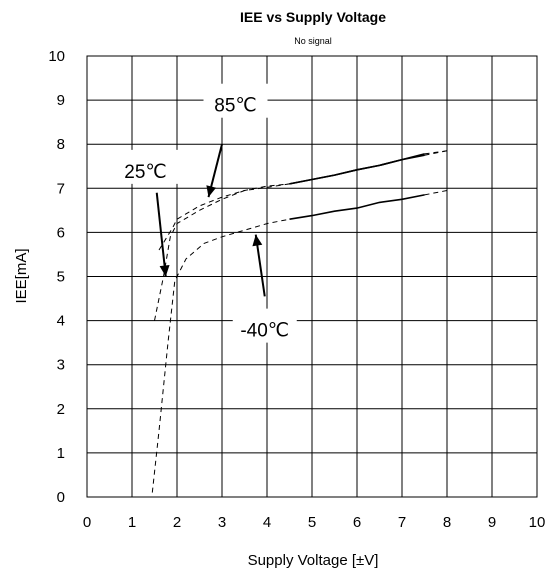 Image resolution: width=557 pixels, height=576 pixels. What do you see at coordinates (267, 522) in the screenshot?
I see `x-tick-label: 4` at bounding box center [267, 522].